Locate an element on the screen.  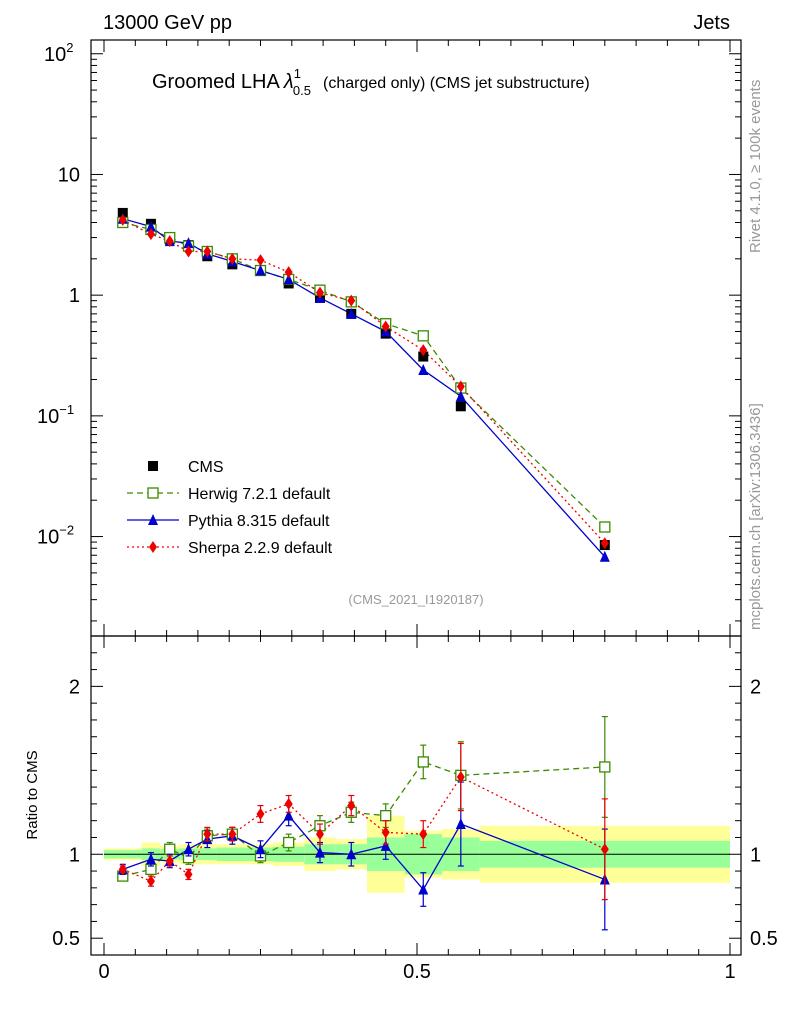
herwig-legend-label: Herwig 7.2.1 default is located at coordinates (259, 494).